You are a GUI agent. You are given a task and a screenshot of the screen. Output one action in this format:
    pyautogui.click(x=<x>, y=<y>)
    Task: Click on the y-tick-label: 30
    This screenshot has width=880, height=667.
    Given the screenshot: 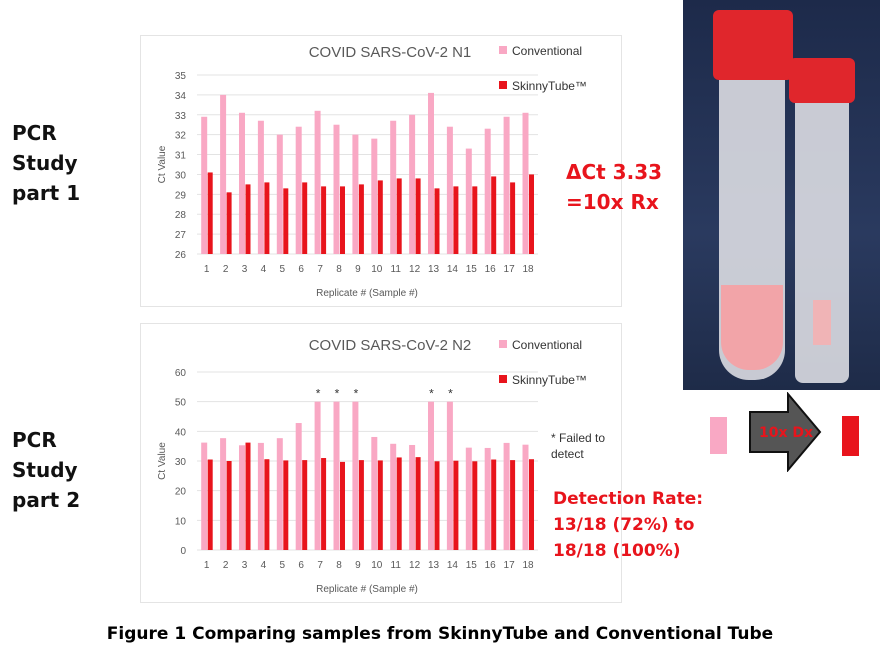 What is the action you would take?
    pyautogui.click(x=181, y=462)
    